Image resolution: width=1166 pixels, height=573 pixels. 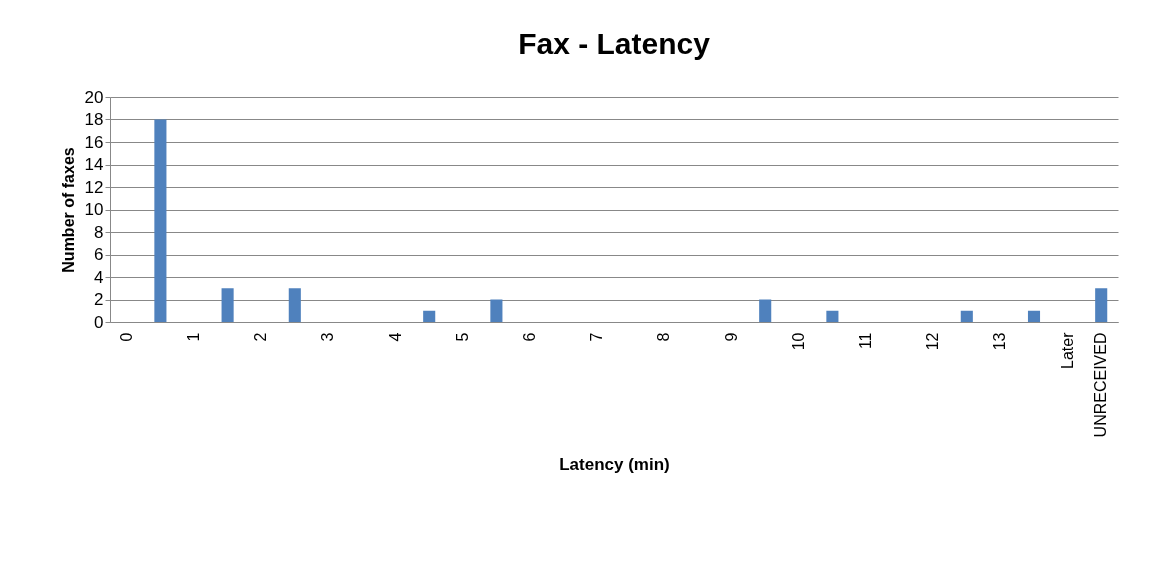 I want to click on x-tick-label: 7, so click(x=597, y=337).